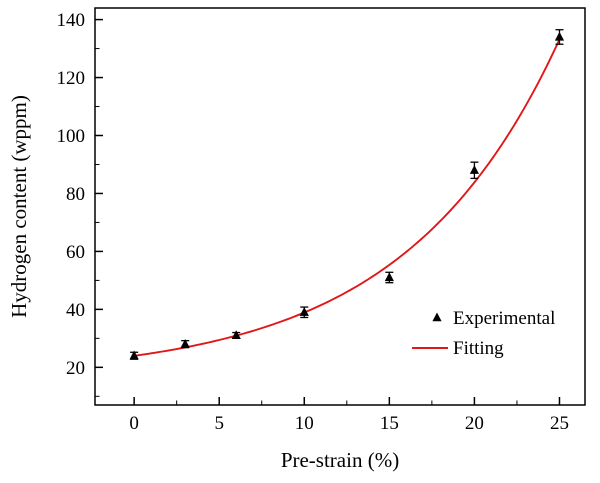 This screenshot has width=600, height=483. What do you see at coordinates (559, 423) in the screenshot?
I see `svg-text: 25` at bounding box center [559, 423].